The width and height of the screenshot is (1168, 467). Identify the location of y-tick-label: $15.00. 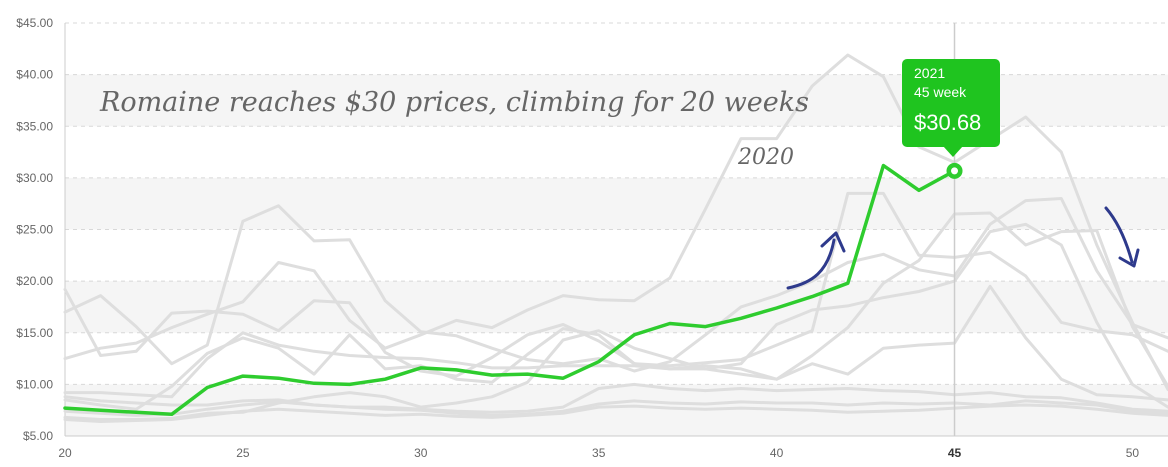
(34, 333).